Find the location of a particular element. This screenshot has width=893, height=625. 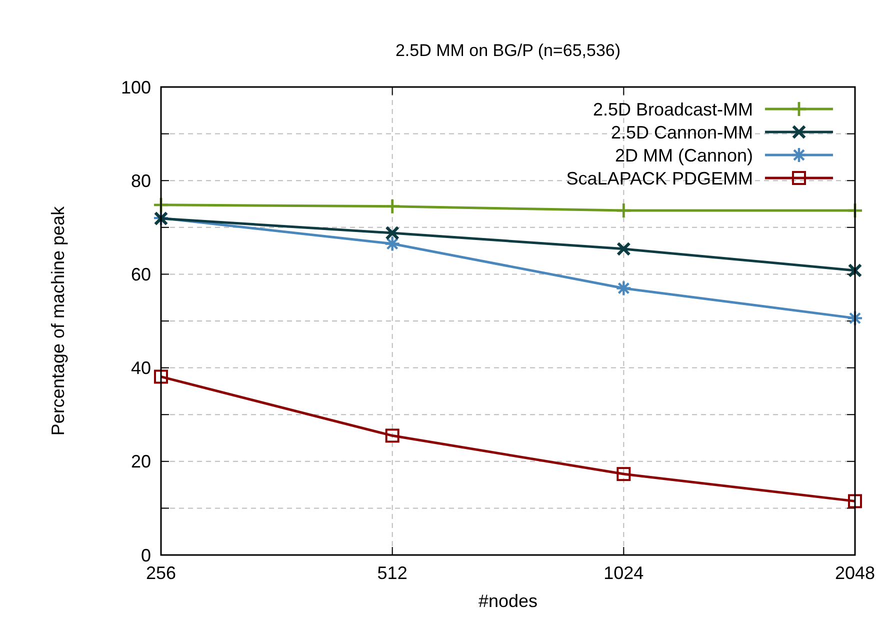

y-tick-label: 20 is located at coordinates (140, 462).